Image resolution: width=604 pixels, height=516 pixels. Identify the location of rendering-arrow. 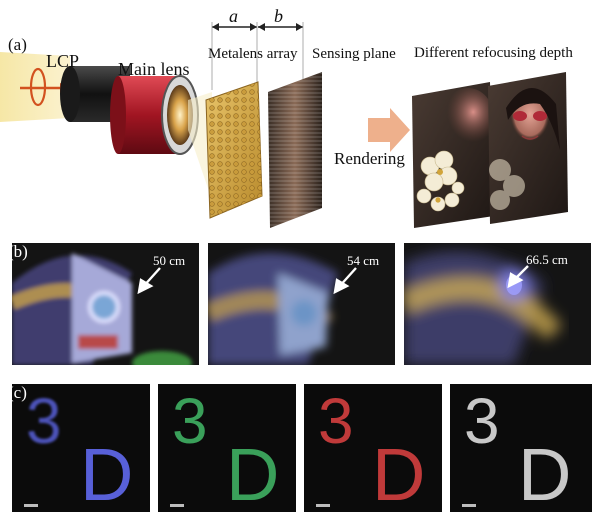
(389, 130).